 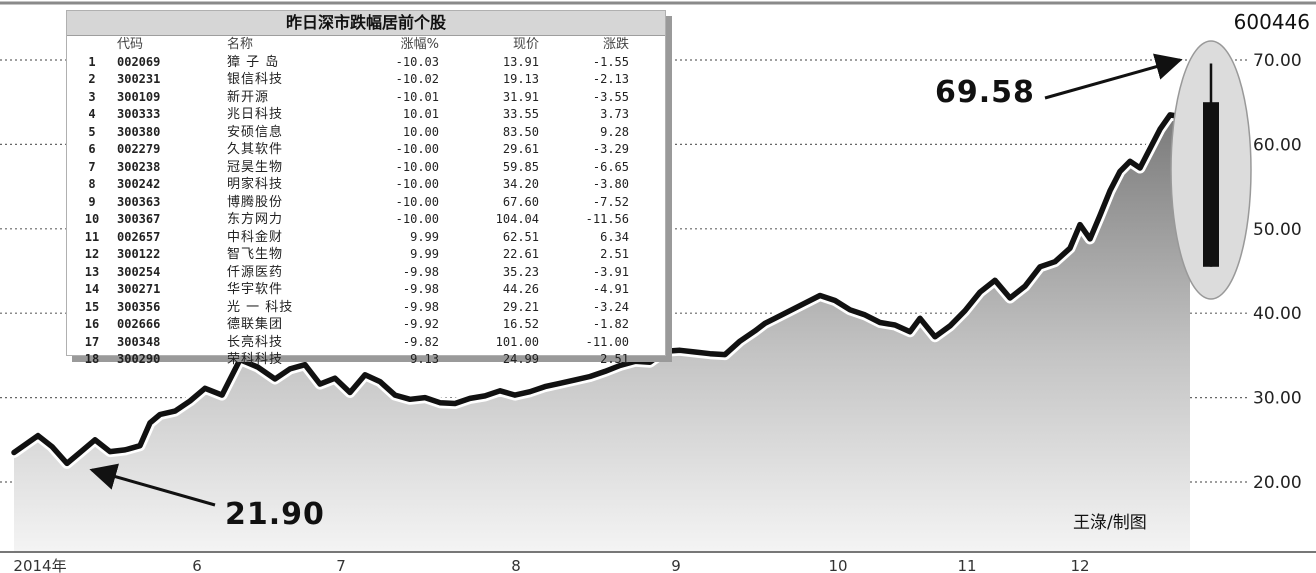 What do you see at coordinates (366, 290) in the screenshot?
I see `table-row: 14 300271 华宇软件 -9.98 44.26 -4.91` at bounding box center [366, 290].